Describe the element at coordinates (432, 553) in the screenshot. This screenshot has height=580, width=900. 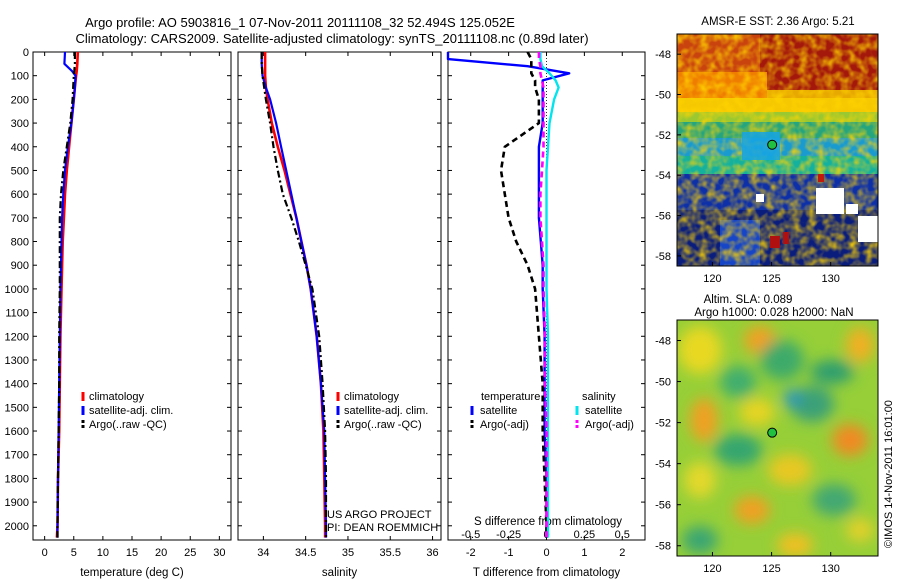
I see `x-tick-label: 36` at that location.